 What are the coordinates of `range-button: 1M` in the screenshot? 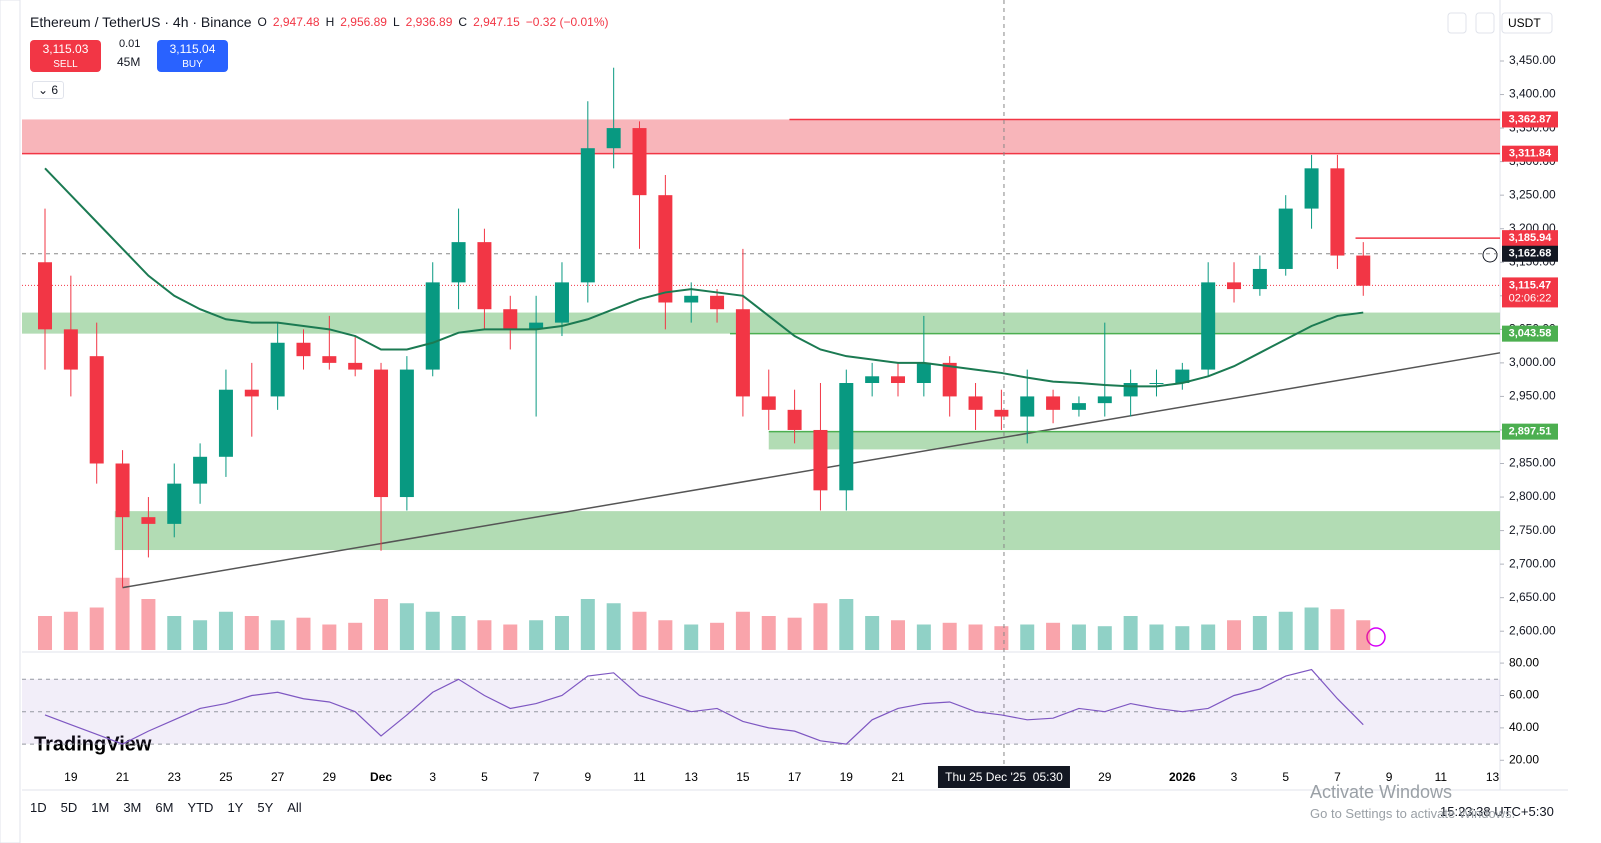 It's located at (100, 807).